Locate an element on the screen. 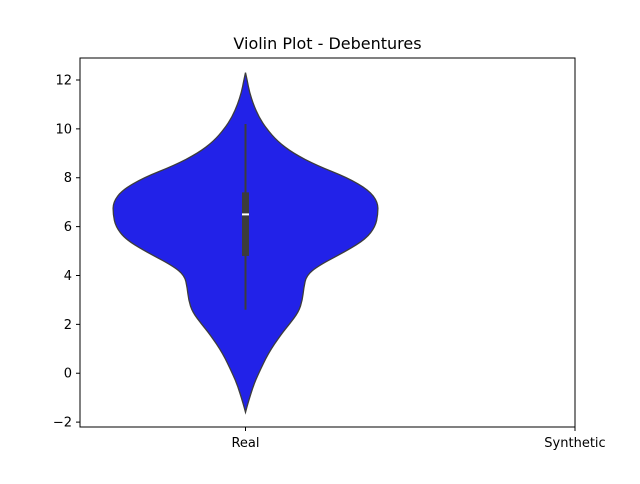 Image resolution: width=640 pixels, height=484 pixels. x-tick-label: Synthetic is located at coordinates (574, 443).